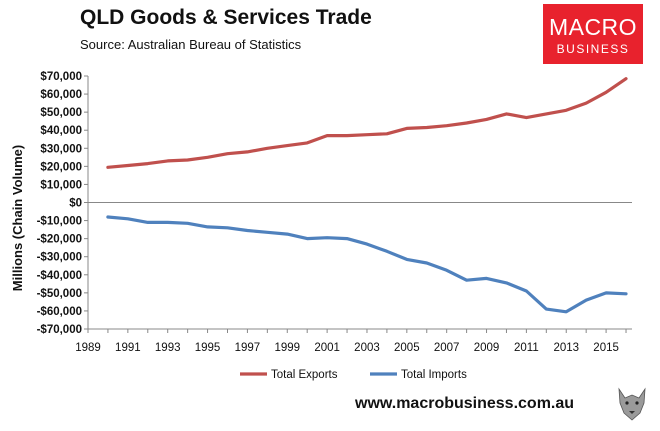 The image size is (660, 431). I want to click on y-axis-label: Millions (Chain Volume), so click(17, 218).